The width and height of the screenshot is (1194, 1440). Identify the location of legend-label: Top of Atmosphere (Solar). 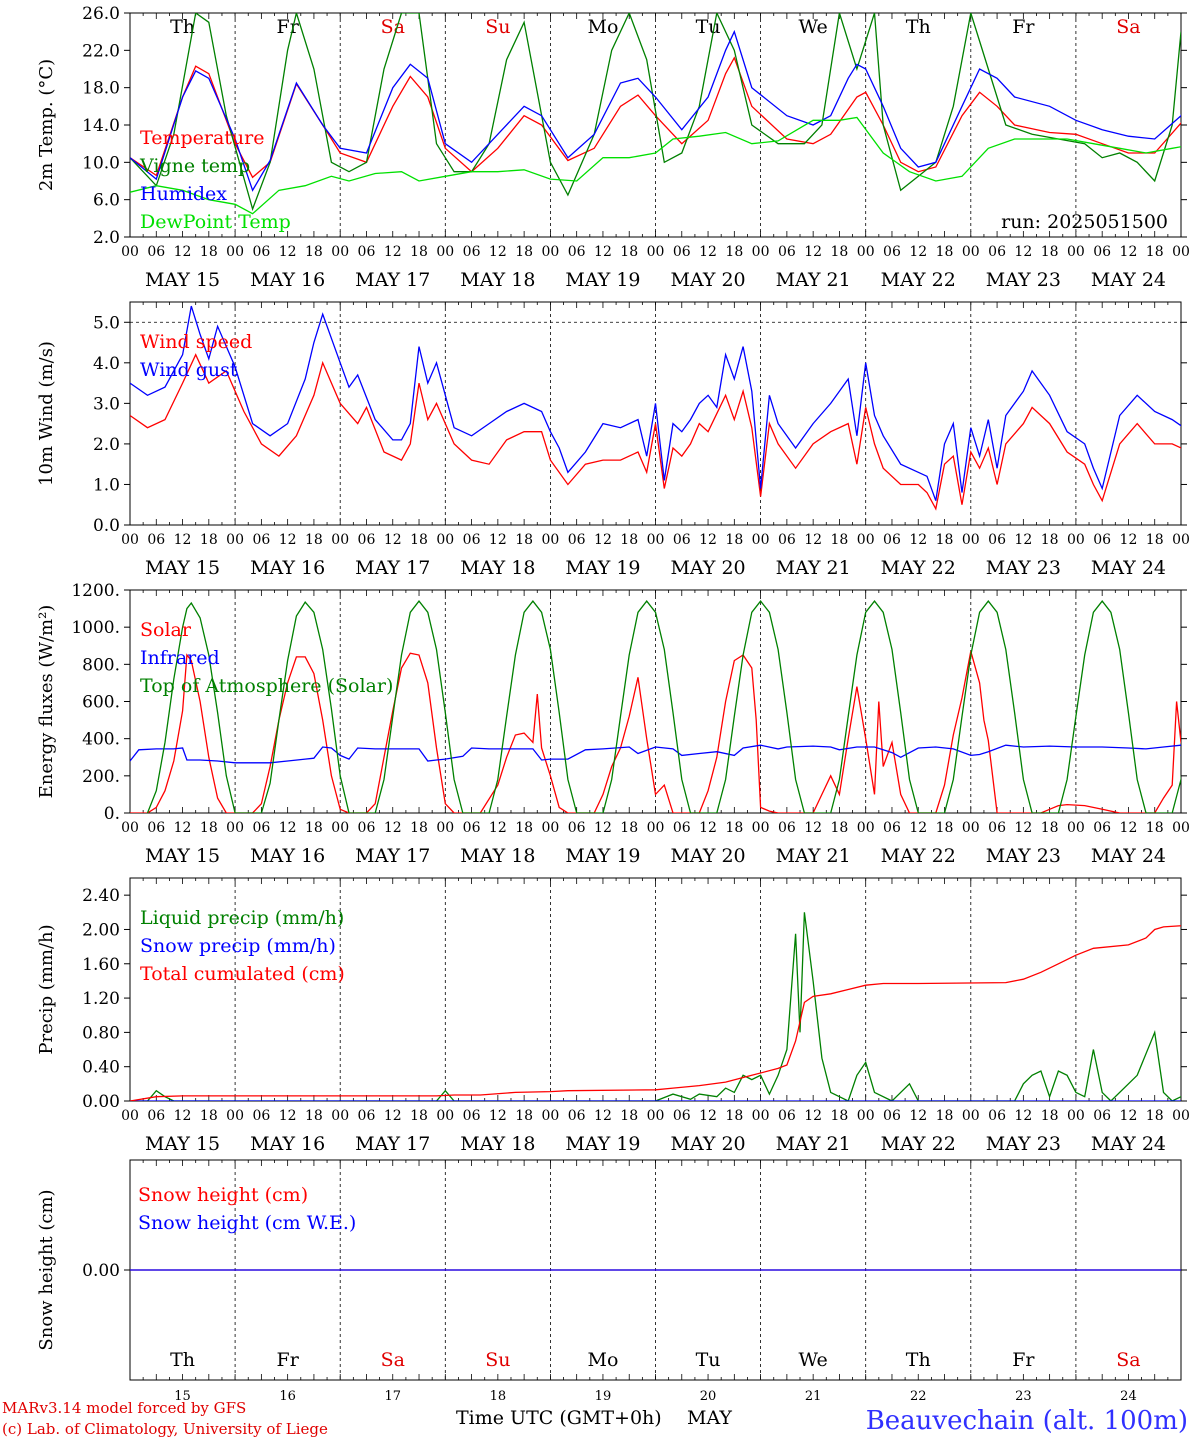
(266, 686).